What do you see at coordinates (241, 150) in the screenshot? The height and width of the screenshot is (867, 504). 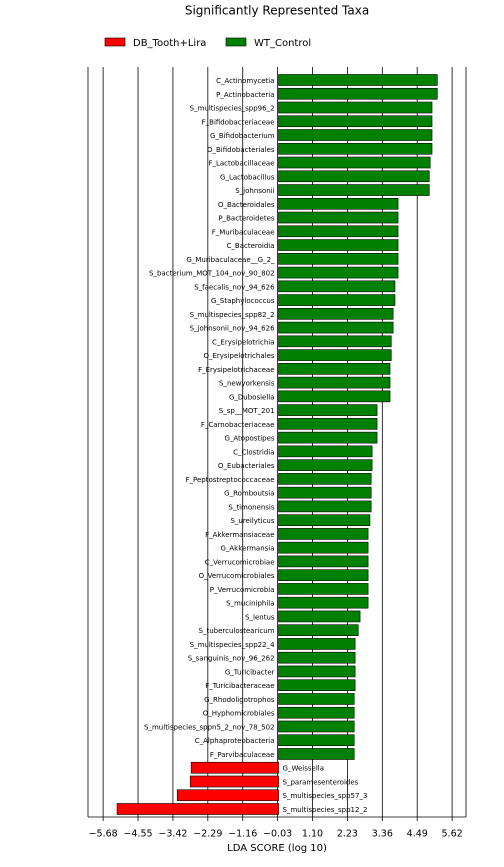 I see `category-label: O_Bifidobacteriales` at bounding box center [241, 150].